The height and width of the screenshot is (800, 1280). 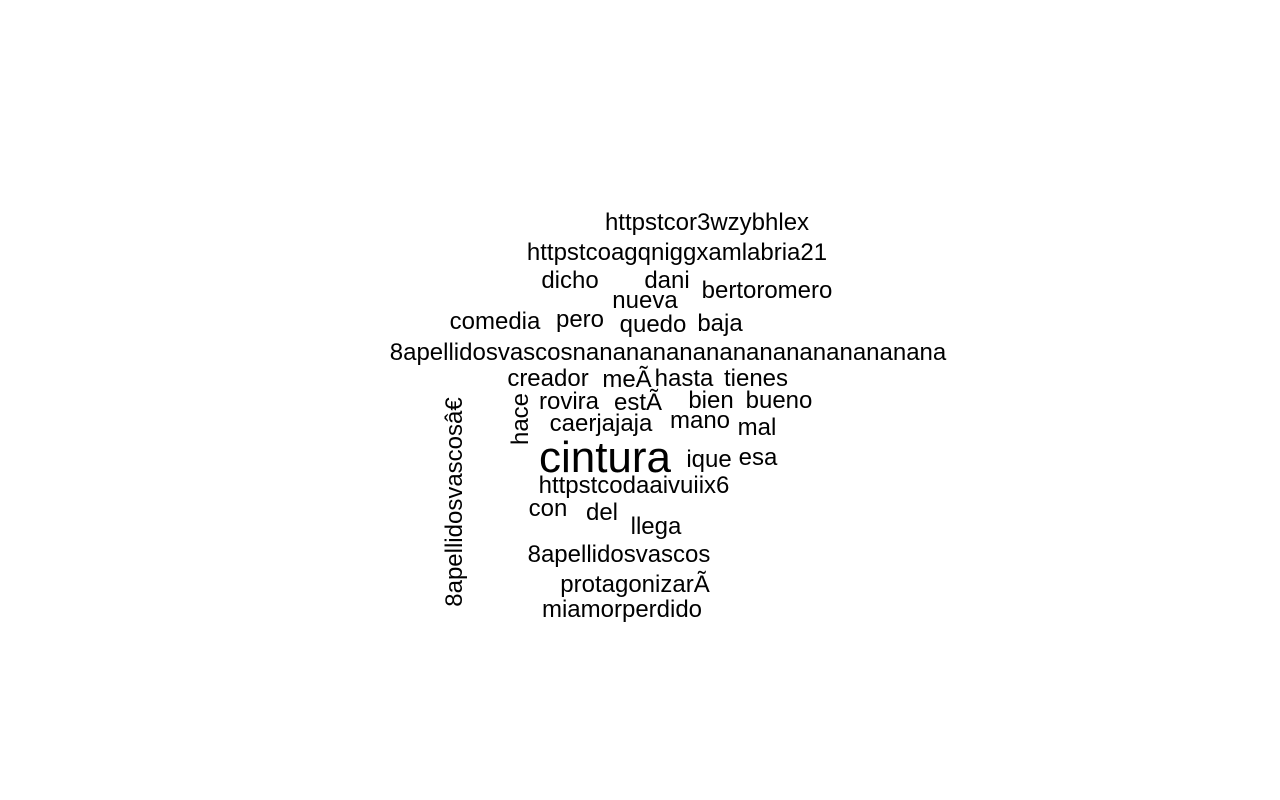 I want to click on word-comedia: comedia, so click(x=495, y=321).